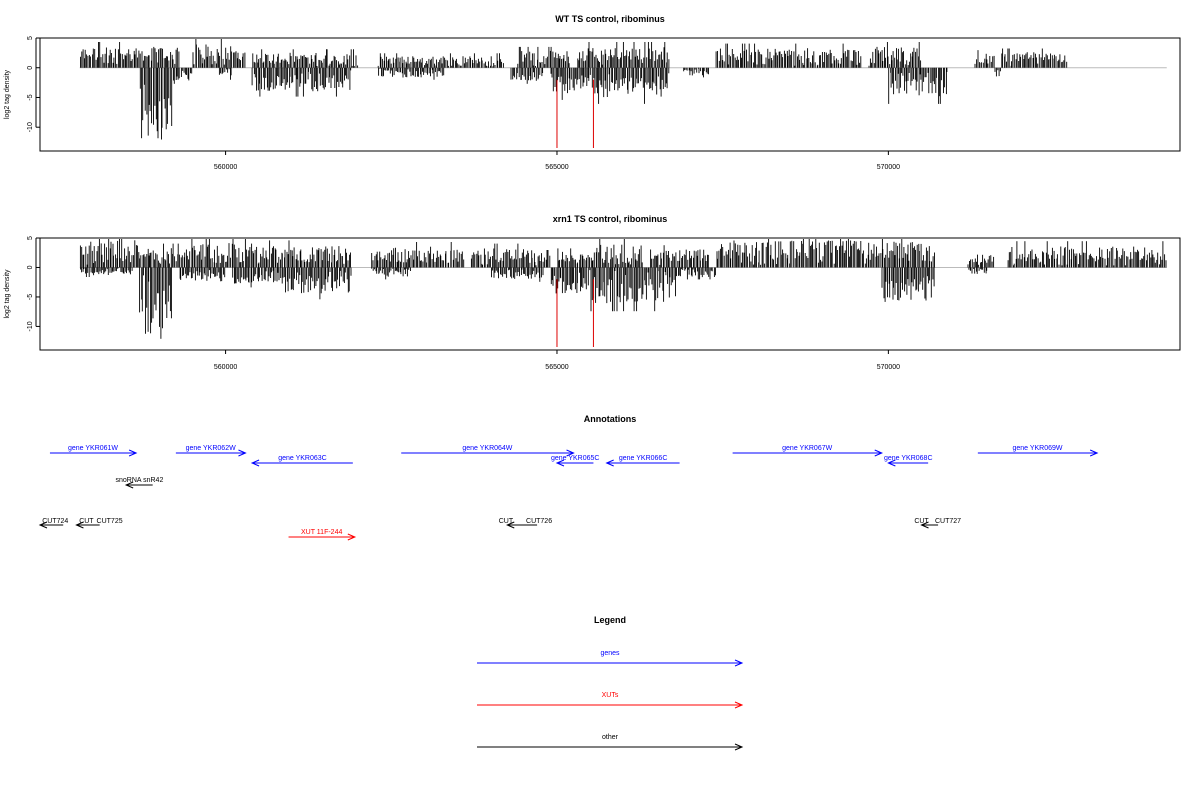 The image size is (1200, 800). Describe the element at coordinates (139, 480) in the screenshot. I see `snorna-label: snoRNA snR42` at that location.